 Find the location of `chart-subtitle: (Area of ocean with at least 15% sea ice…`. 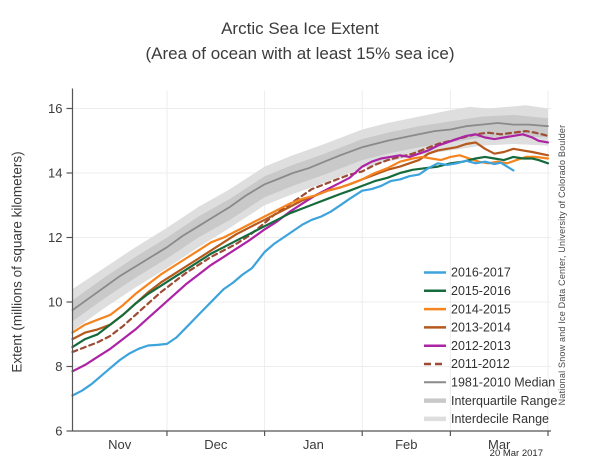

chart-subtitle: (Area of ocean with at least 15% sea ice… is located at coordinates (300, 53).